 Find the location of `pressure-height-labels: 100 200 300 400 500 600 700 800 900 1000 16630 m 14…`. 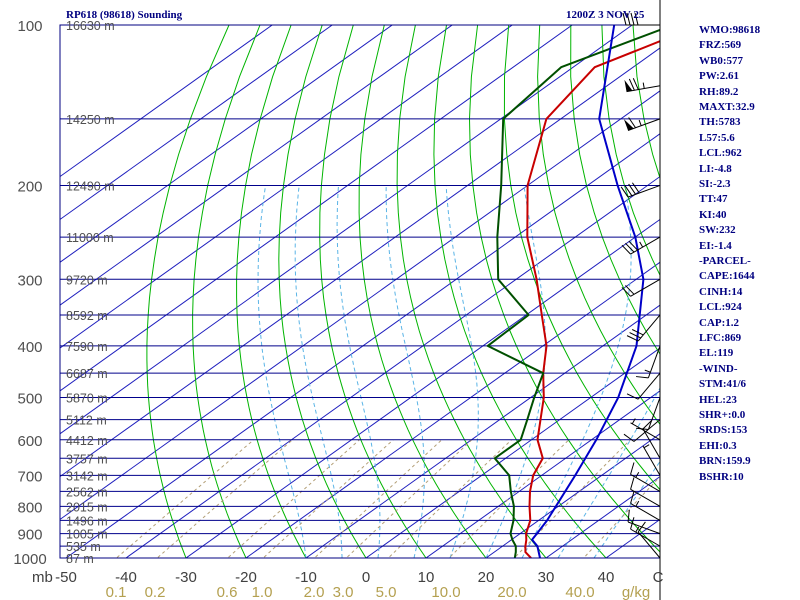

pressure-height-labels: 100 200 300 400 500 600 700 800 900 1000 16630 m 14… is located at coordinates (63, 293).